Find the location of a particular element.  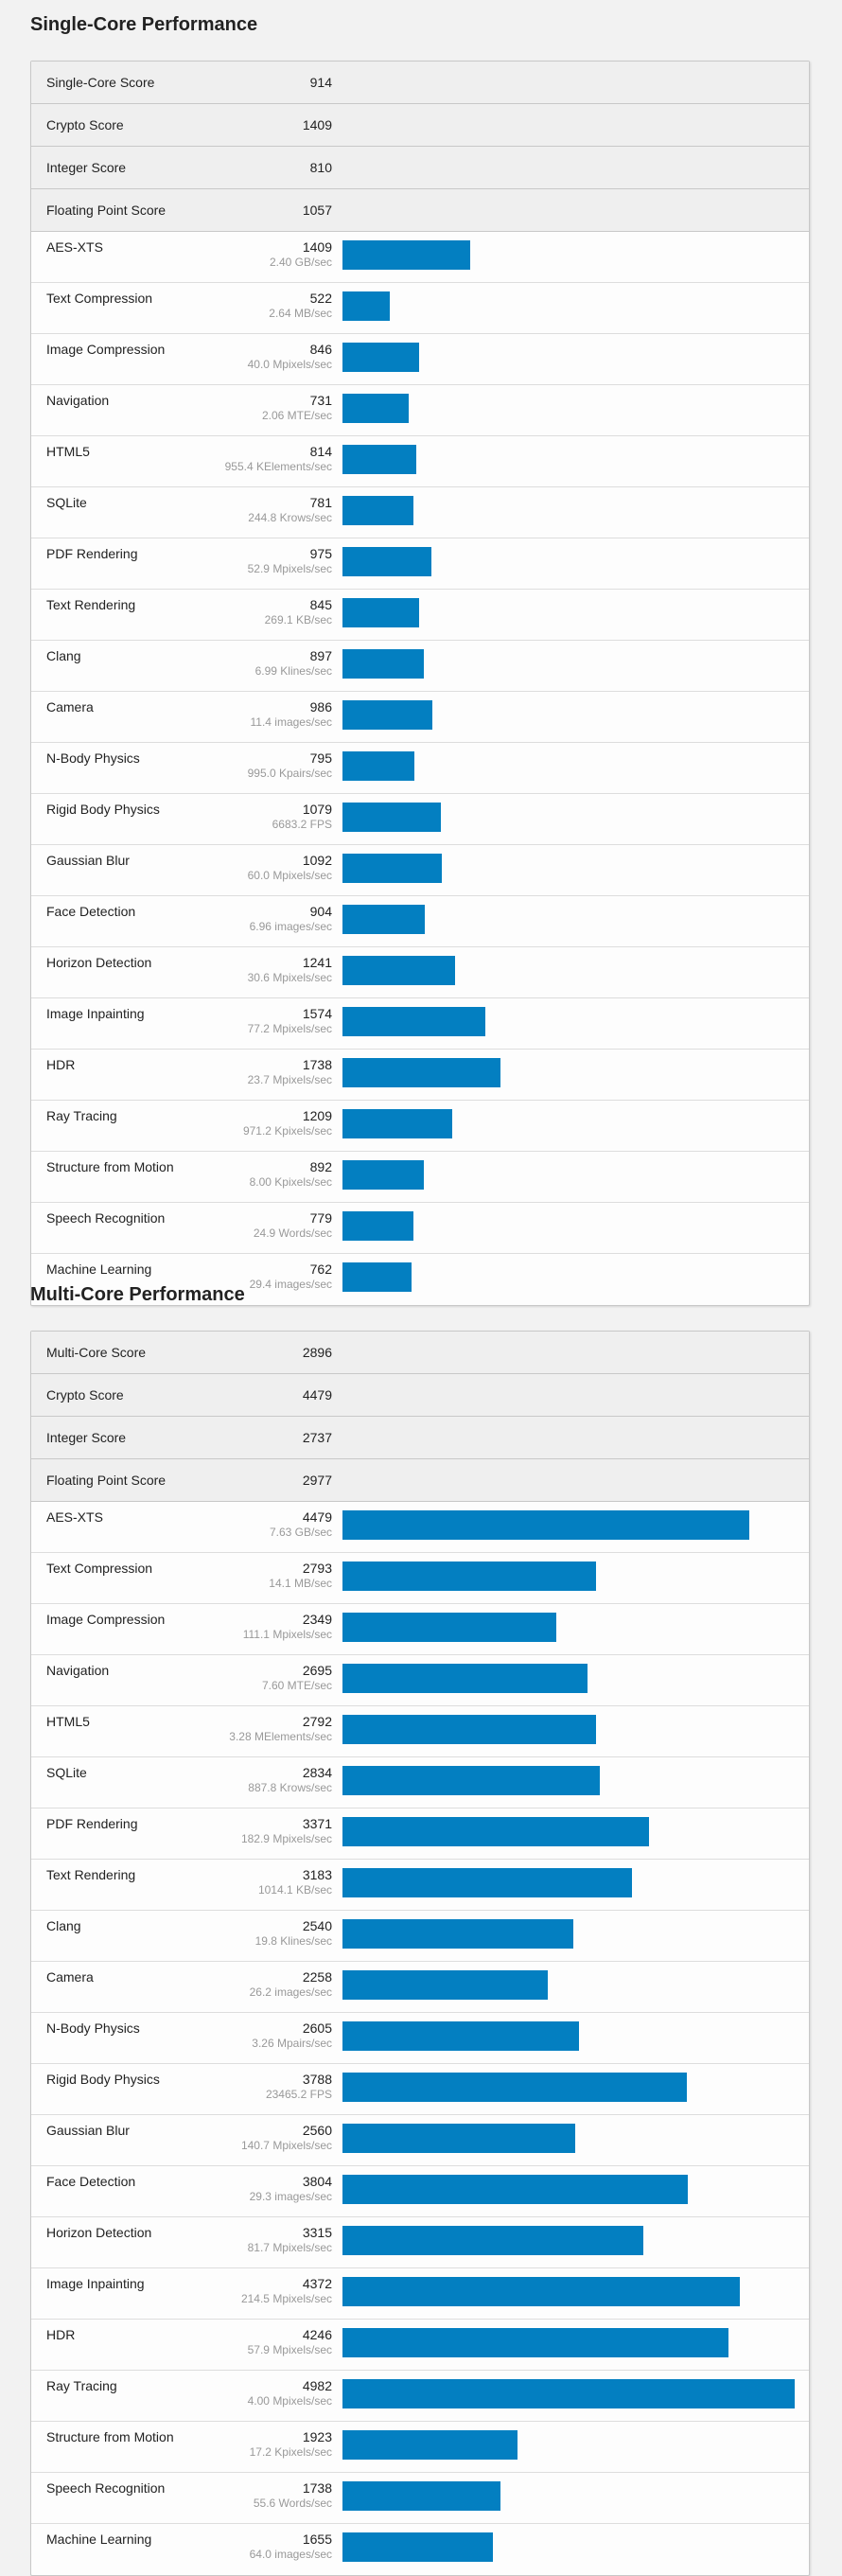

benchmark-rate: 6.99 Klines/sec is located at coordinates (293, 671).